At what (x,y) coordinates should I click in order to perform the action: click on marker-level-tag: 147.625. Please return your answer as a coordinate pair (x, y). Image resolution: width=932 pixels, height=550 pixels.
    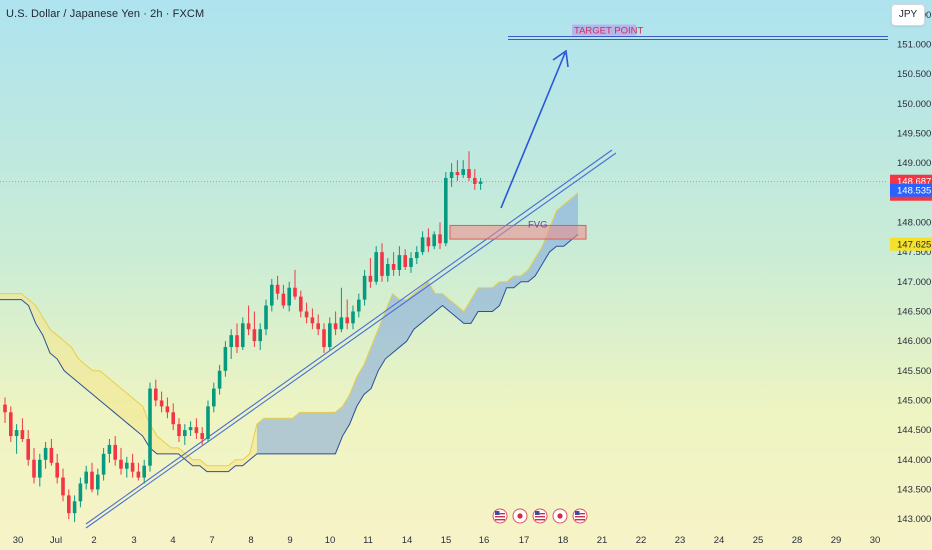
    Looking at the image, I should click on (914, 245).